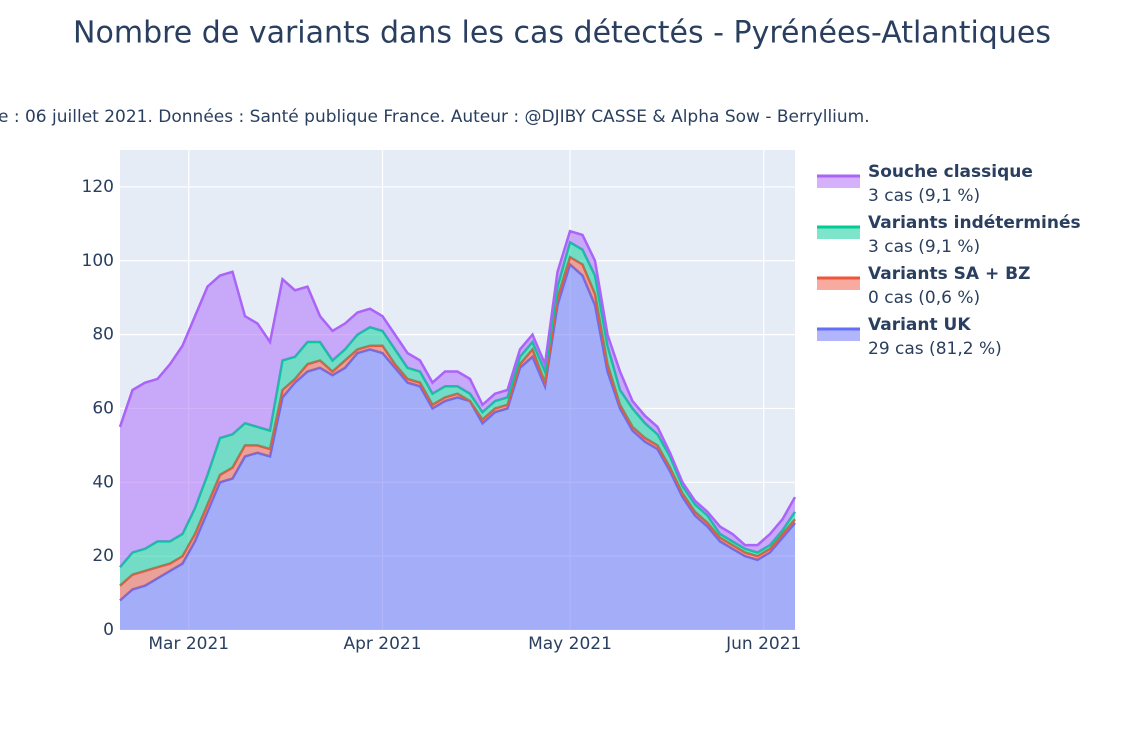 This screenshot has width=1125, height=750. What do you see at coordinates (949, 274) in the screenshot?
I see `legend-label: Variants SA + BZ` at bounding box center [949, 274].